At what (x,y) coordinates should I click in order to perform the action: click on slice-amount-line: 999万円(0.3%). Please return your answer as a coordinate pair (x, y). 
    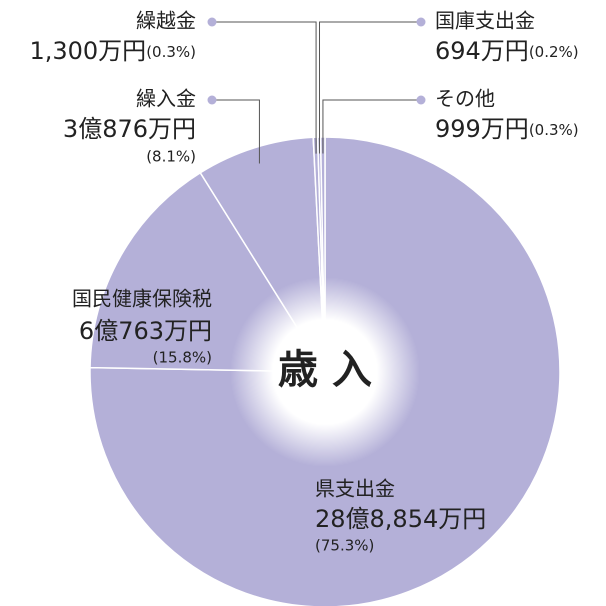
    Looking at the image, I should click on (507, 129).